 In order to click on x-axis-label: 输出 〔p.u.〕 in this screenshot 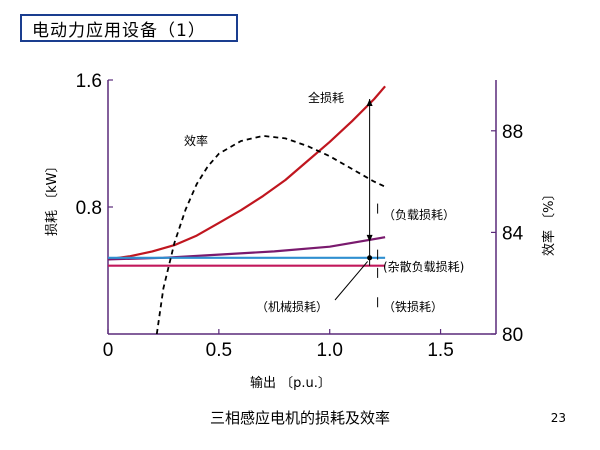, I will do `click(290, 383)`.